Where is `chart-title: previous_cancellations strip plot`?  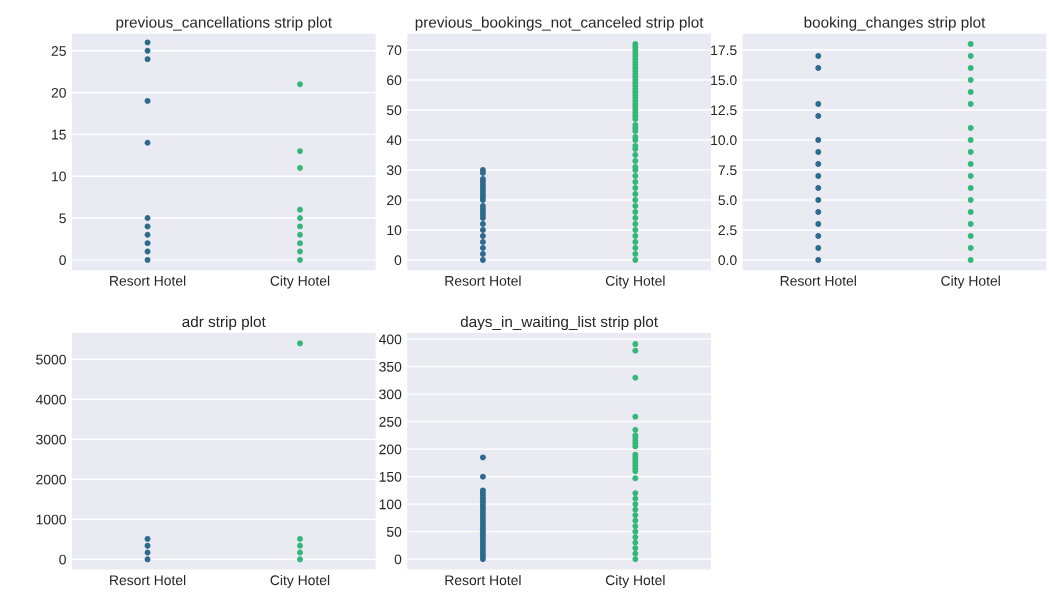
chart-title: previous_cancellations strip plot is located at coordinates (224, 23).